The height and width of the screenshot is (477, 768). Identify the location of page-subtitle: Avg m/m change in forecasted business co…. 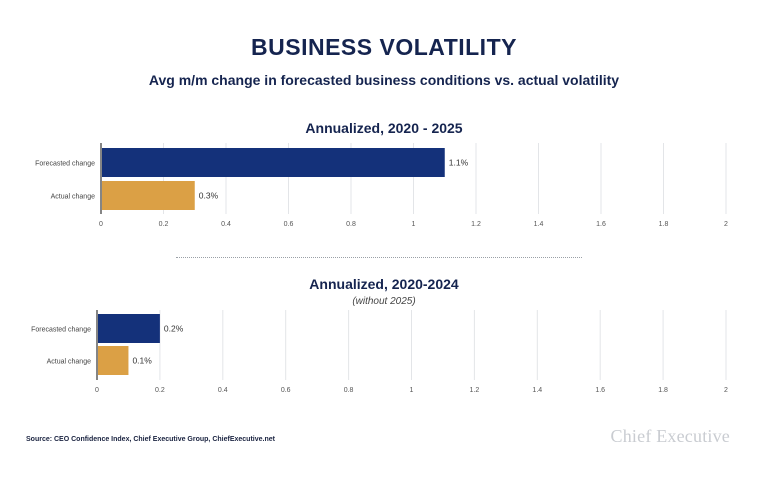
(384, 80).